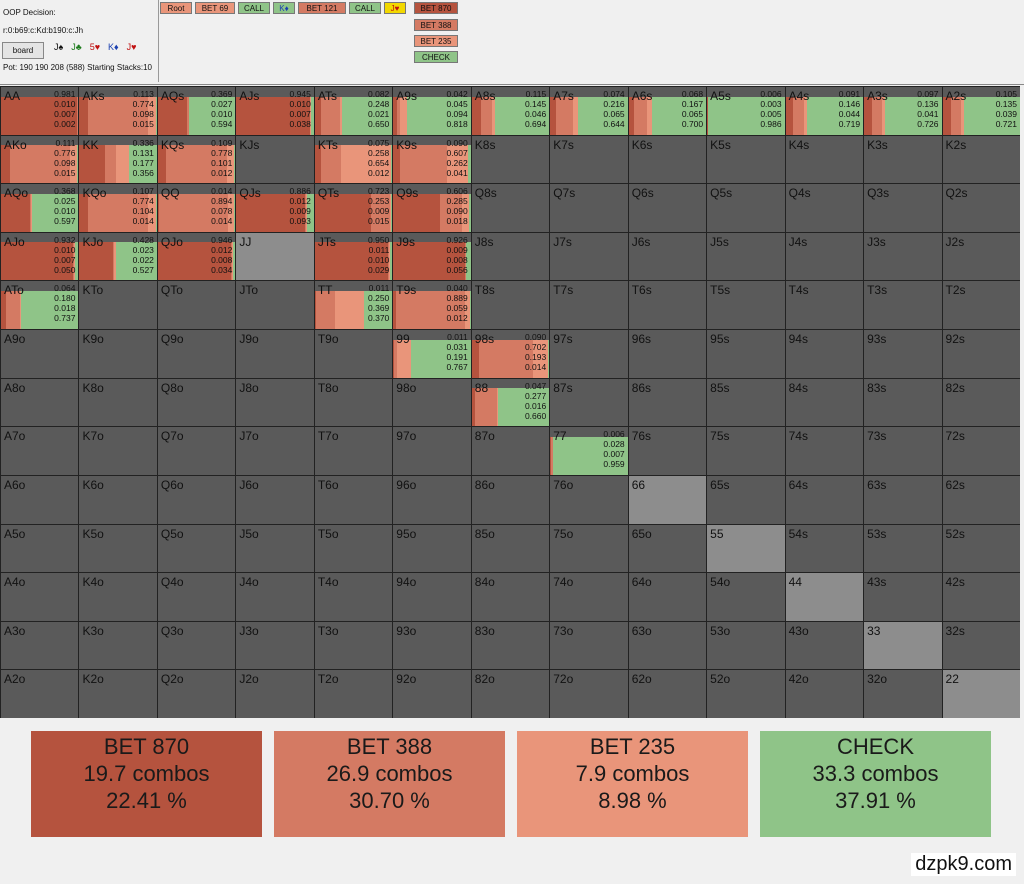 This screenshot has height=884, width=1024. What do you see at coordinates (275, 256) in the screenshot?
I see `hand-cell: JJ` at bounding box center [275, 256].